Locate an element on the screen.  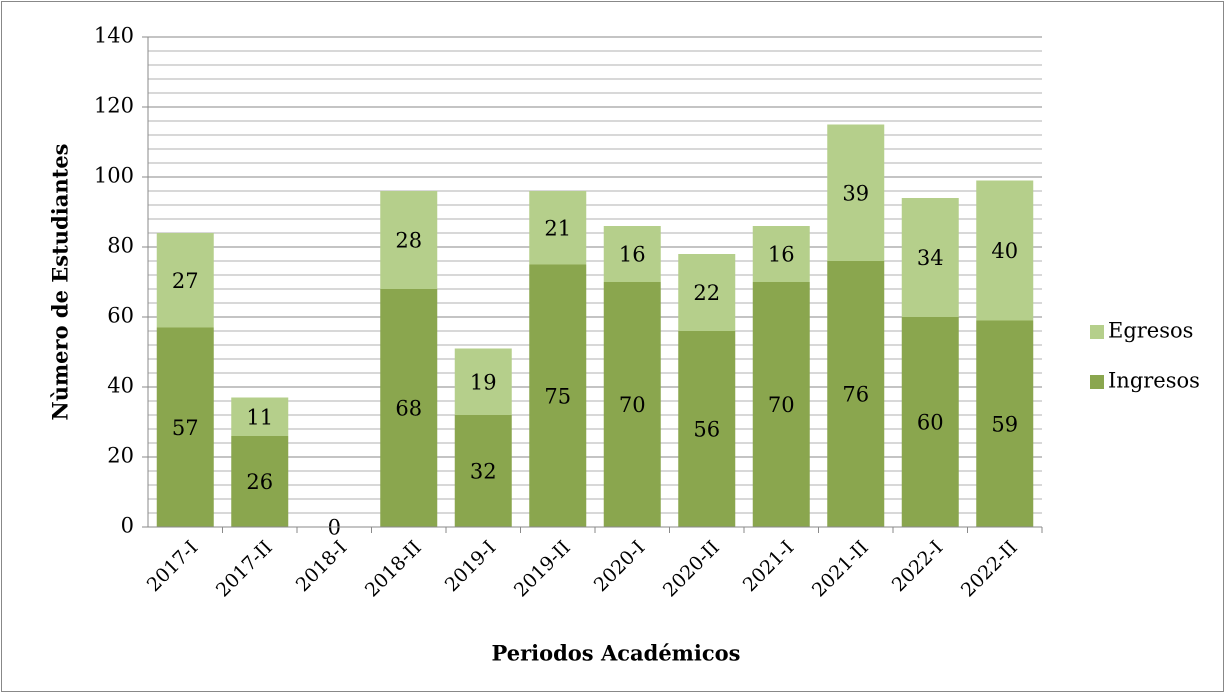
data-label: 34 is located at coordinates (930, 258).